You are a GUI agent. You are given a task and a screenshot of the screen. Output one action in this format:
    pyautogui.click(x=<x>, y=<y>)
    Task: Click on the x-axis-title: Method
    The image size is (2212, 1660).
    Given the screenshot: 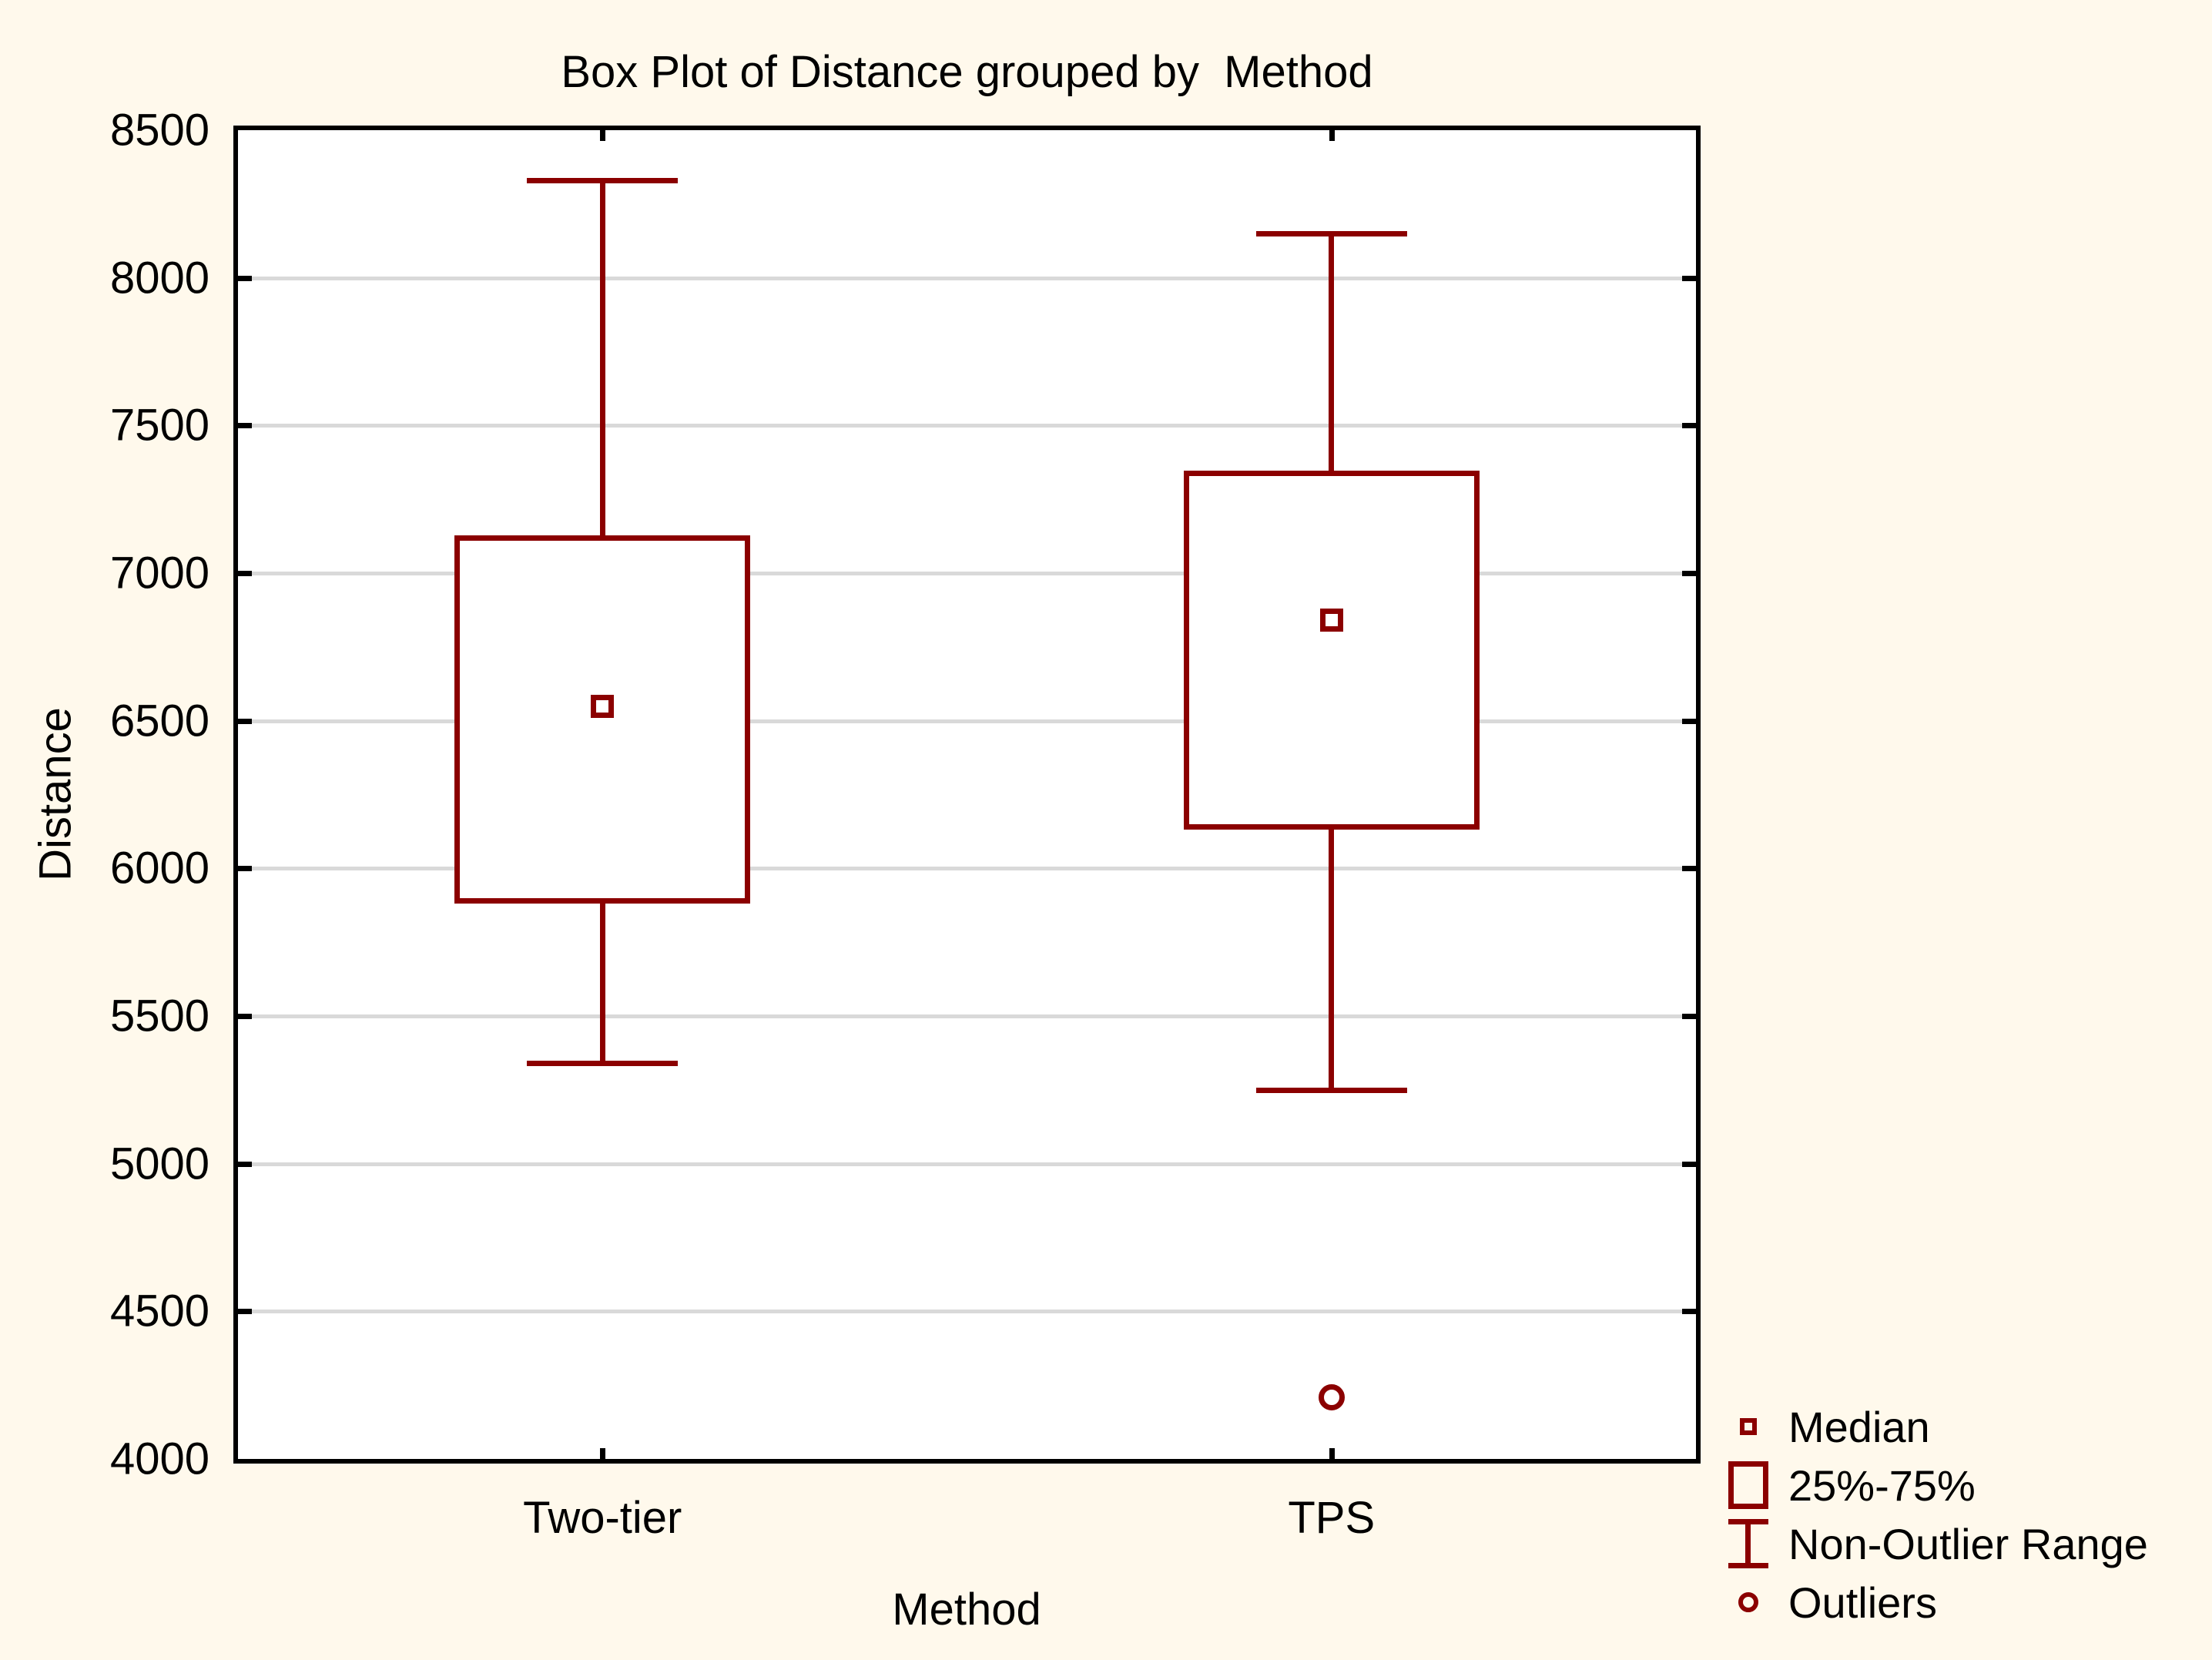 What is the action you would take?
    pyautogui.click(x=966, y=1610)
    